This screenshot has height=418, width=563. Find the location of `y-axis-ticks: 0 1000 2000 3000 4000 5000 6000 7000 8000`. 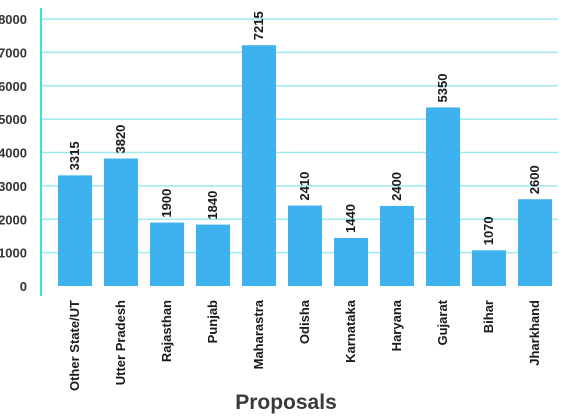

y-axis-ticks: 0 1000 2000 3000 4000 5000 6000 7000 8000 is located at coordinates (13, 153).